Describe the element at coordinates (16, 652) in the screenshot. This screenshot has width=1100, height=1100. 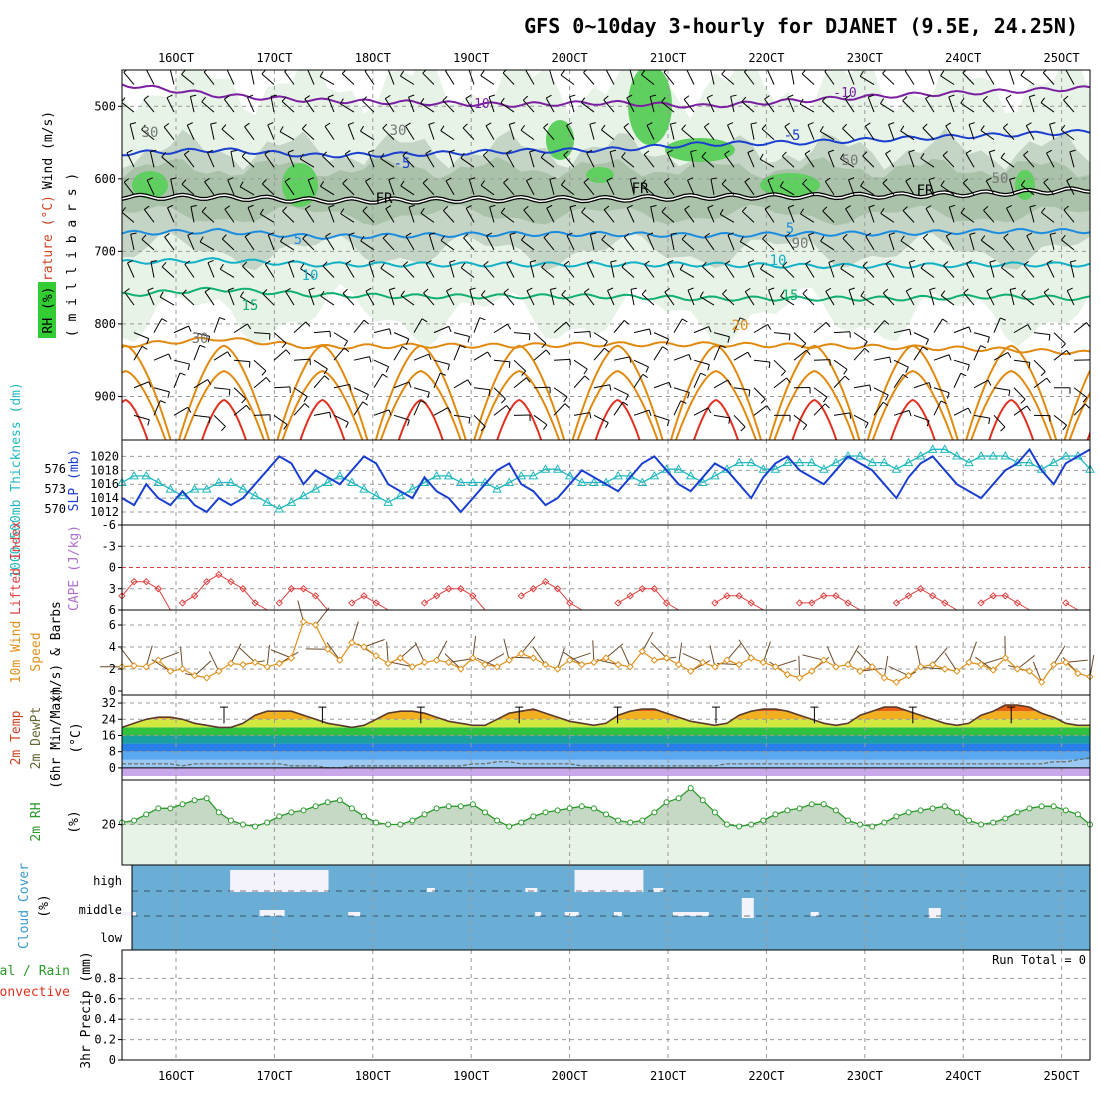
I see `wind10-label-1: 10m Wind` at that location.